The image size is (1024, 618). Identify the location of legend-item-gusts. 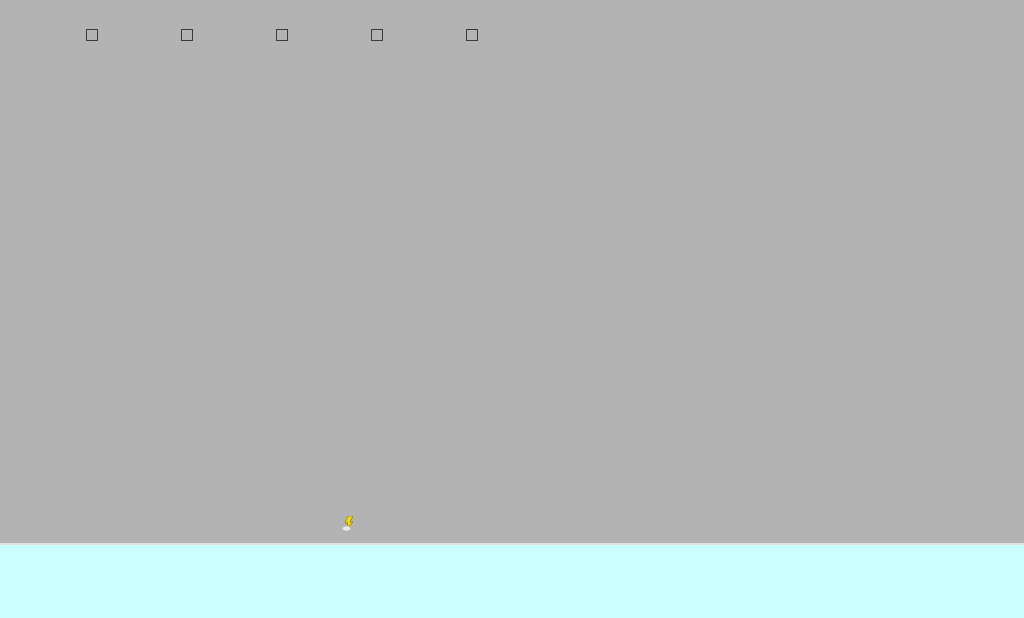
(474, 35).